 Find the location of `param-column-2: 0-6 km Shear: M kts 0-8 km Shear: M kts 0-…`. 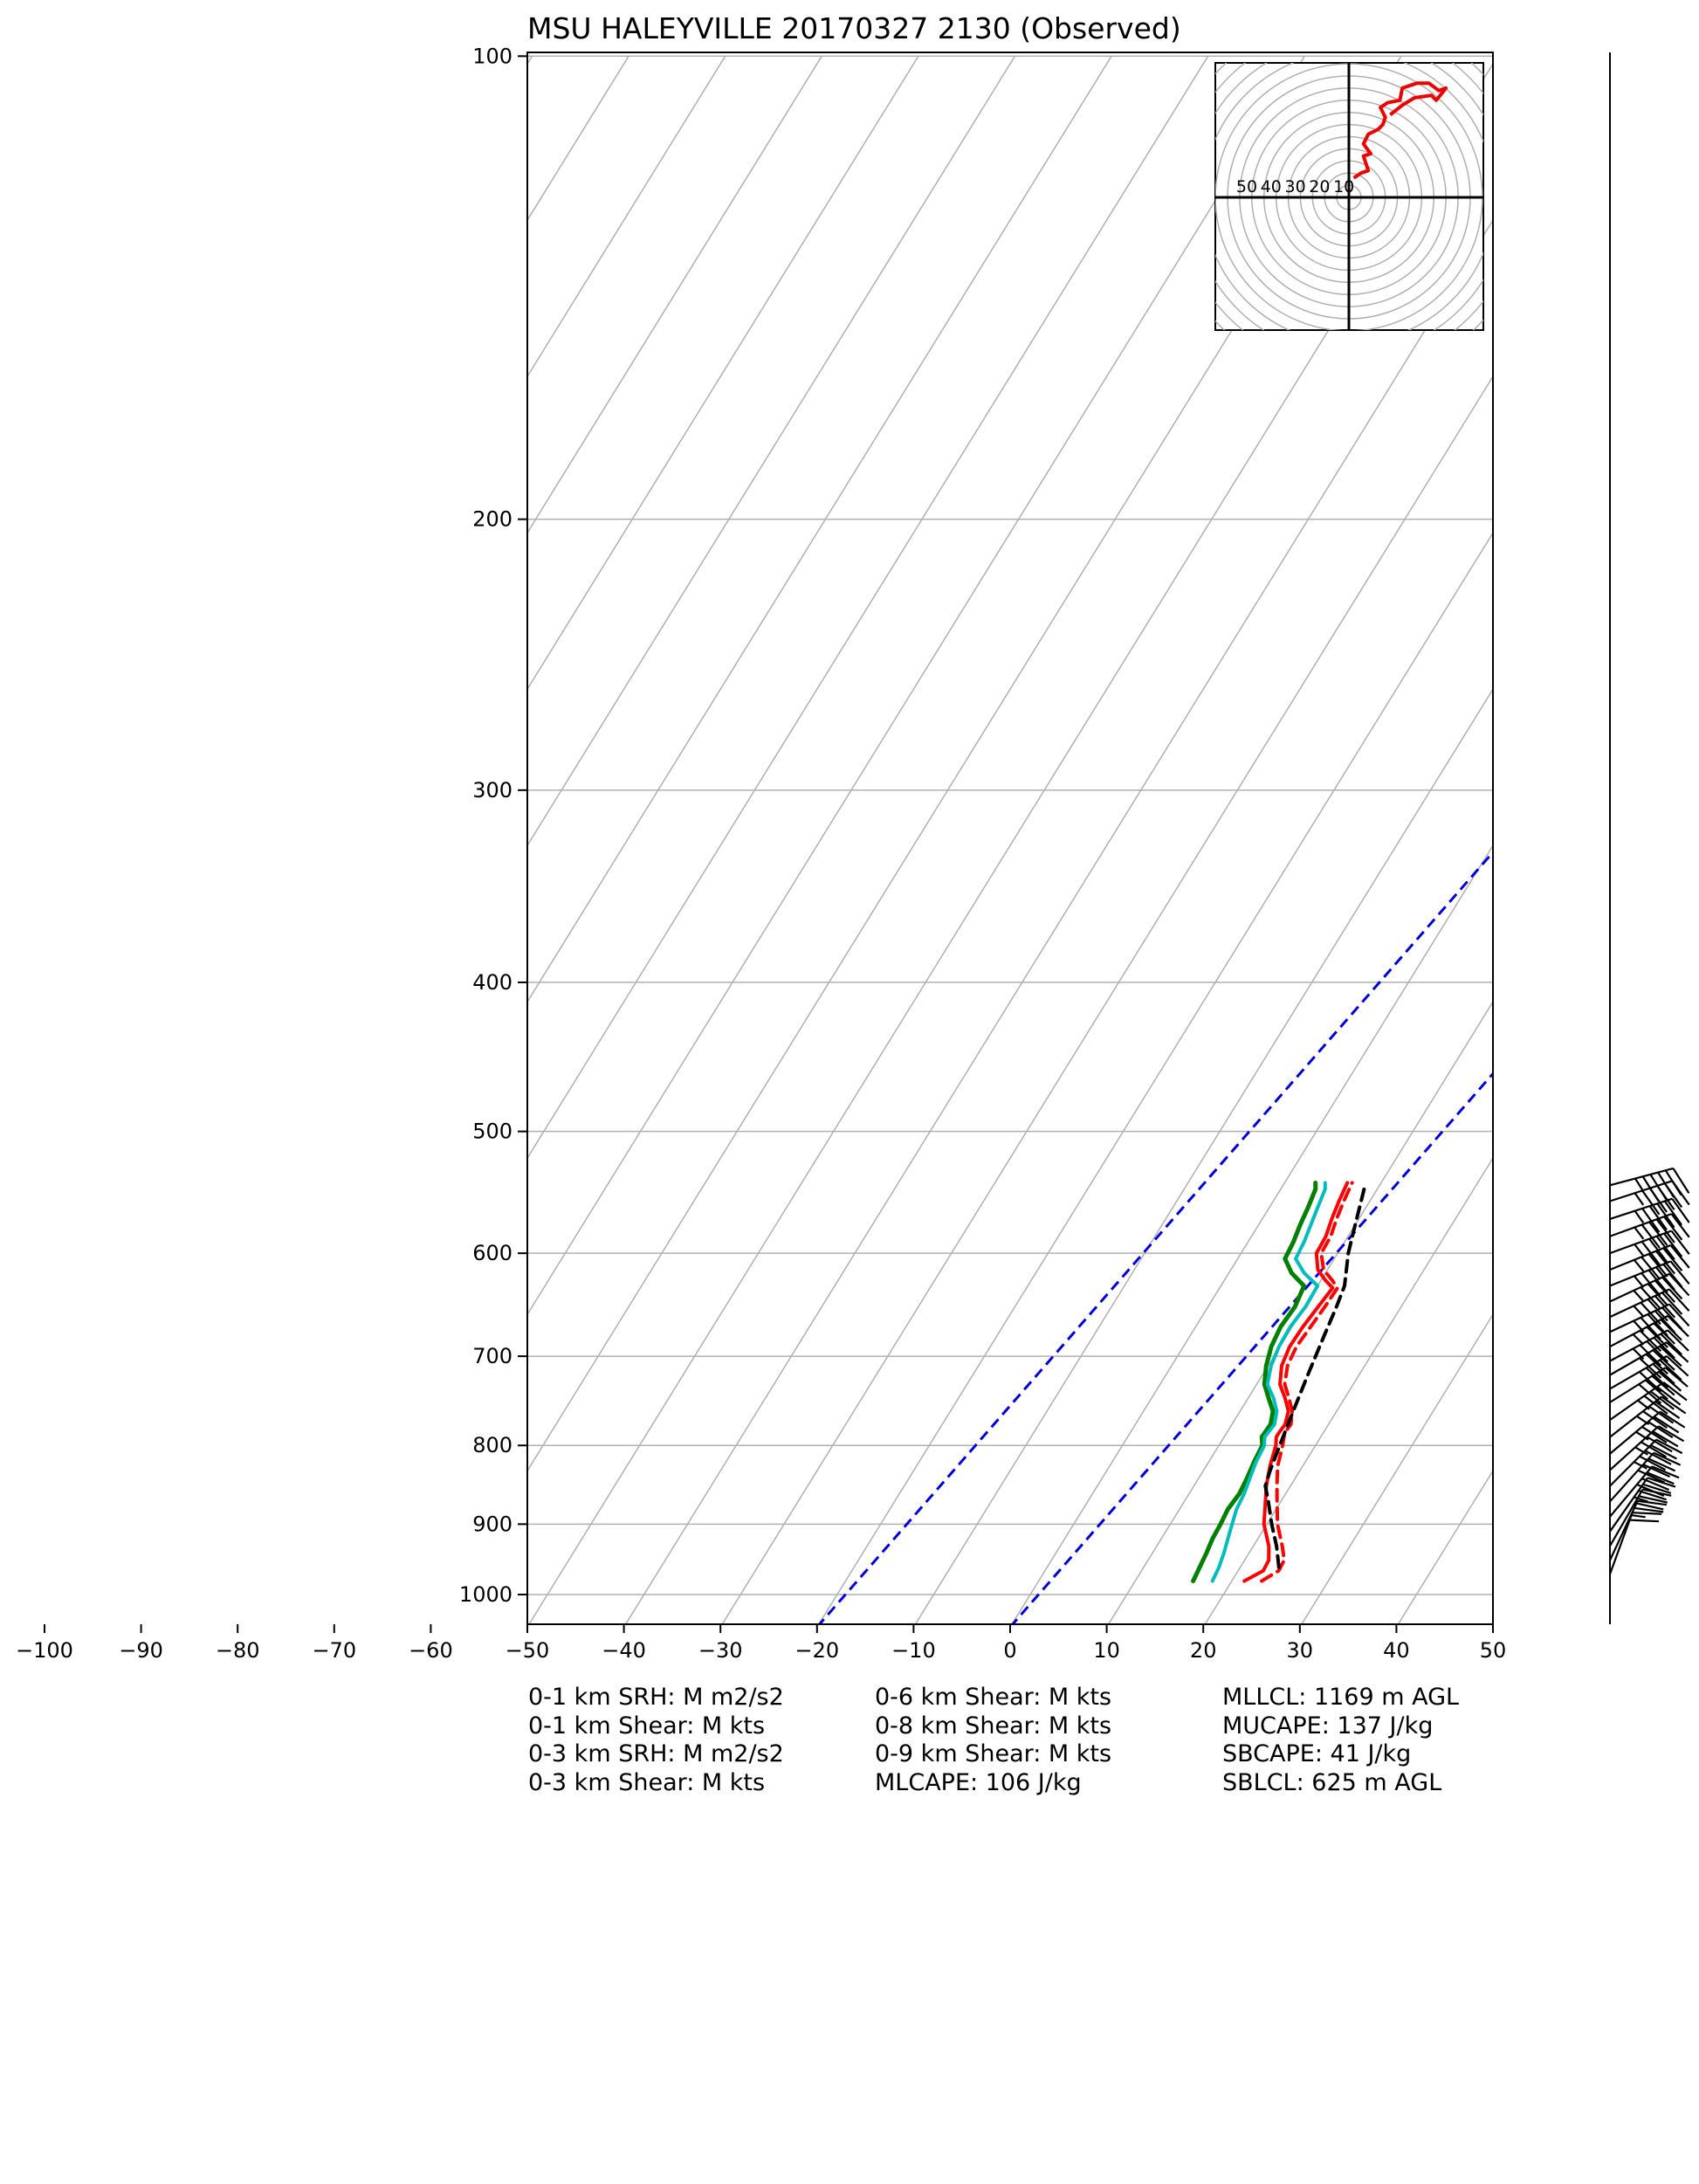

param-column-2: 0-6 km Shear: M kts 0-8 km Shear: M kts 0-… is located at coordinates (993, 1740).